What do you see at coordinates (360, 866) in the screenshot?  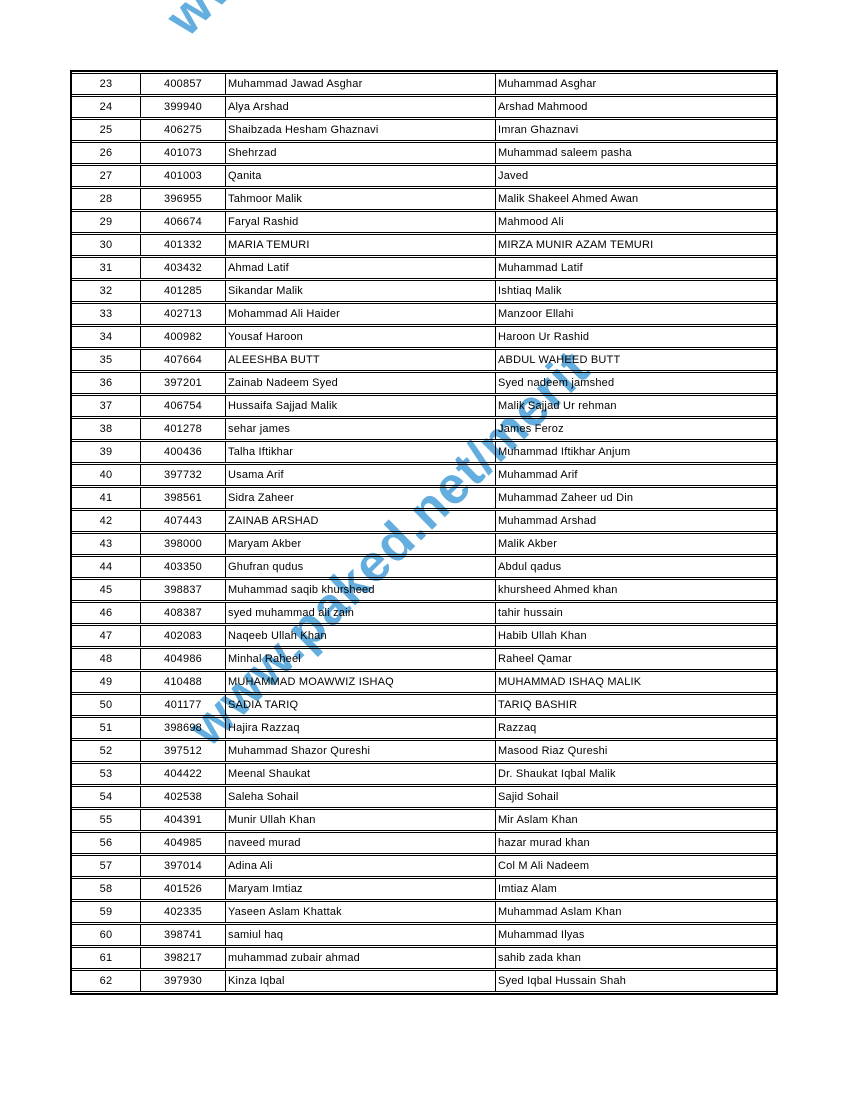 I see `student-name-cell: Adina Ali` at bounding box center [360, 866].